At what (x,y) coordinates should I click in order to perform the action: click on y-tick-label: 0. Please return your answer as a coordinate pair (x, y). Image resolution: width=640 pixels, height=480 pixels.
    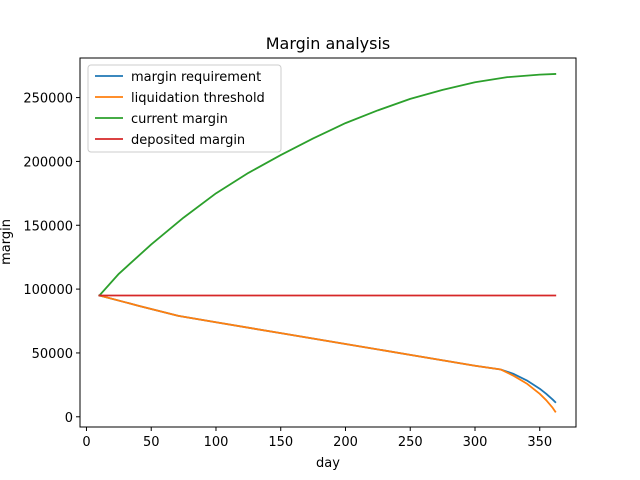
    Looking at the image, I should click on (69, 418).